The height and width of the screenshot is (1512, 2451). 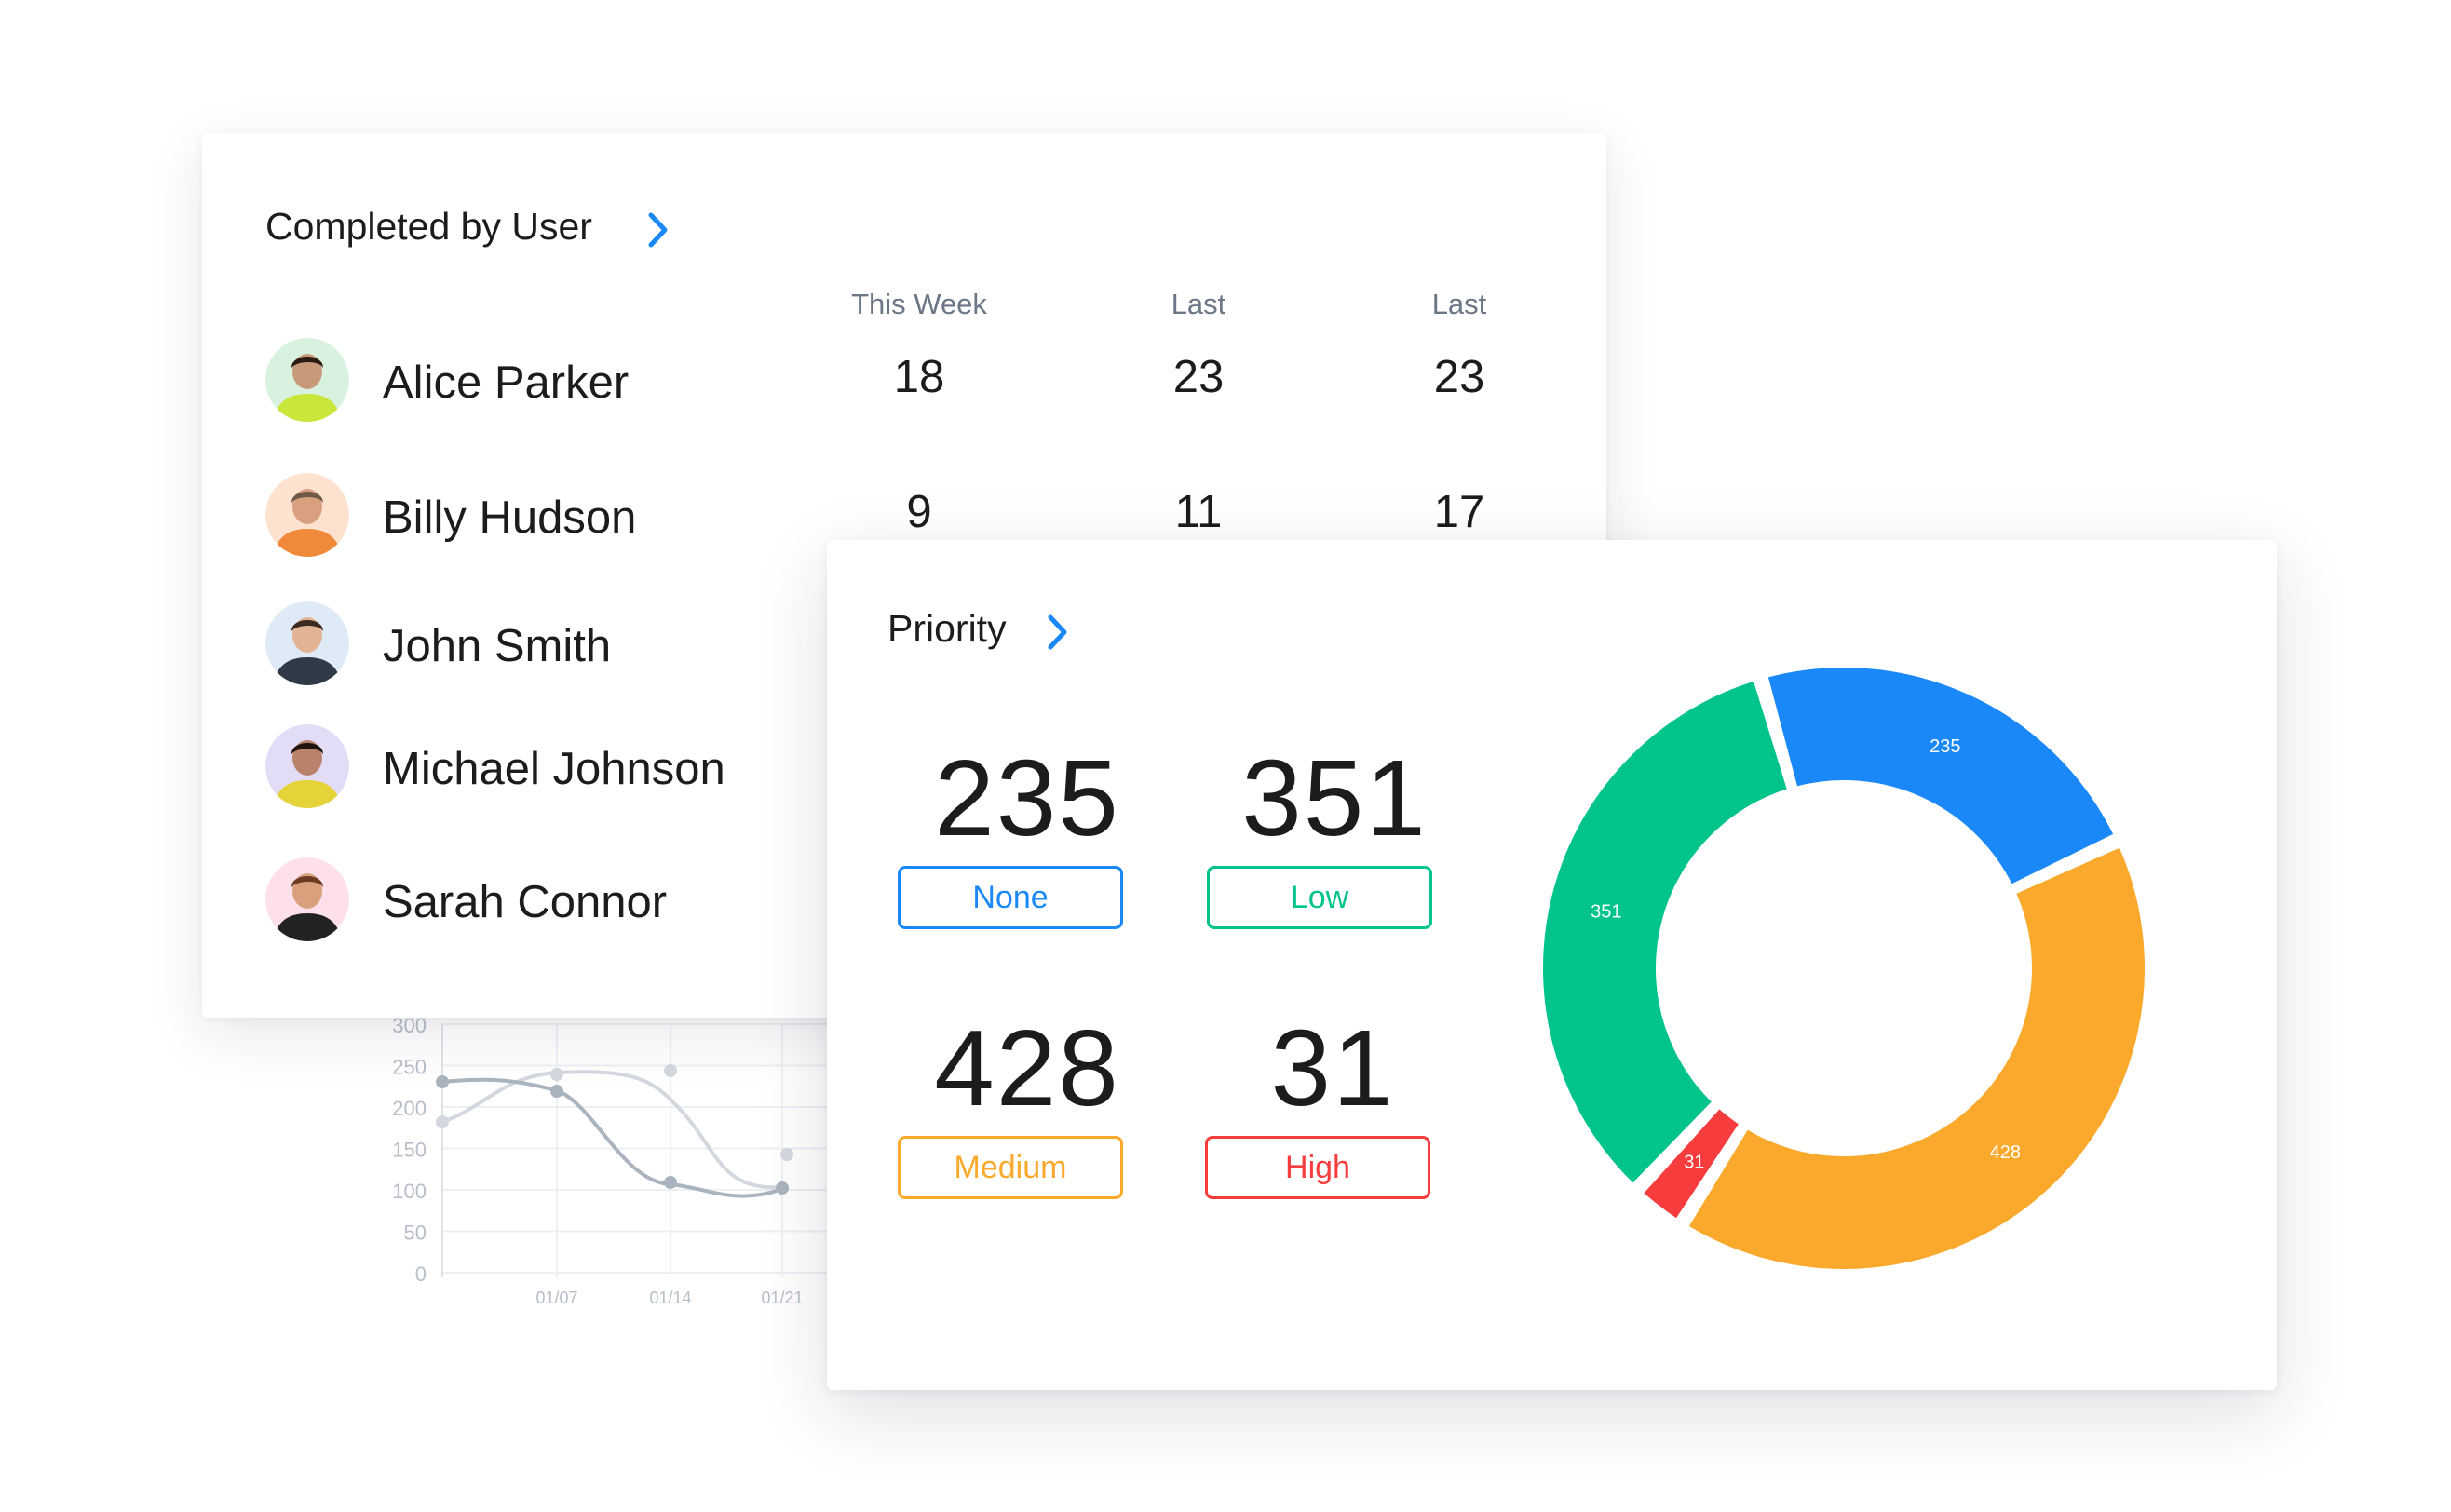 What do you see at coordinates (1027, 1067) in the screenshot?
I see `priority-count-medium: 428` at bounding box center [1027, 1067].